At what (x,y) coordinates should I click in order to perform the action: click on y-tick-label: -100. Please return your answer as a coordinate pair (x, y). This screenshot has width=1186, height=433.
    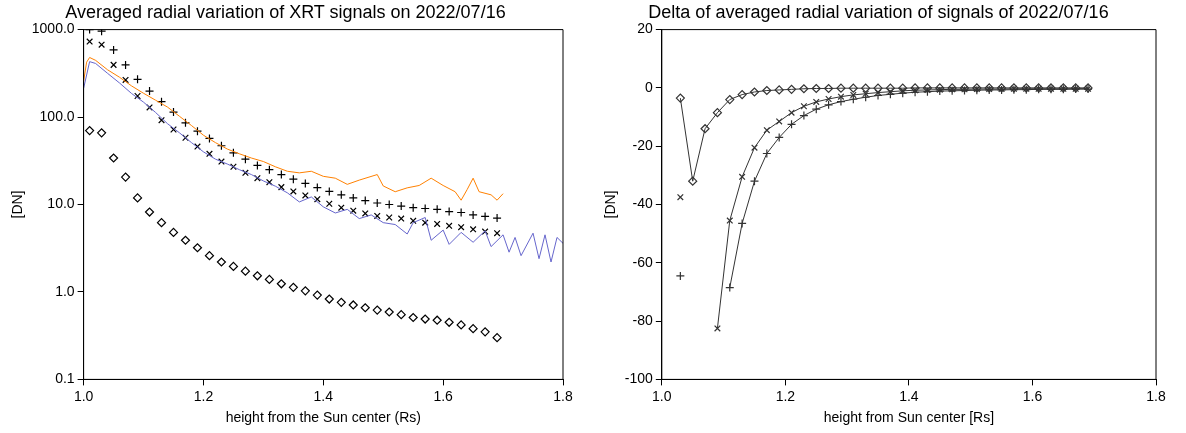
    Looking at the image, I should click on (639, 378).